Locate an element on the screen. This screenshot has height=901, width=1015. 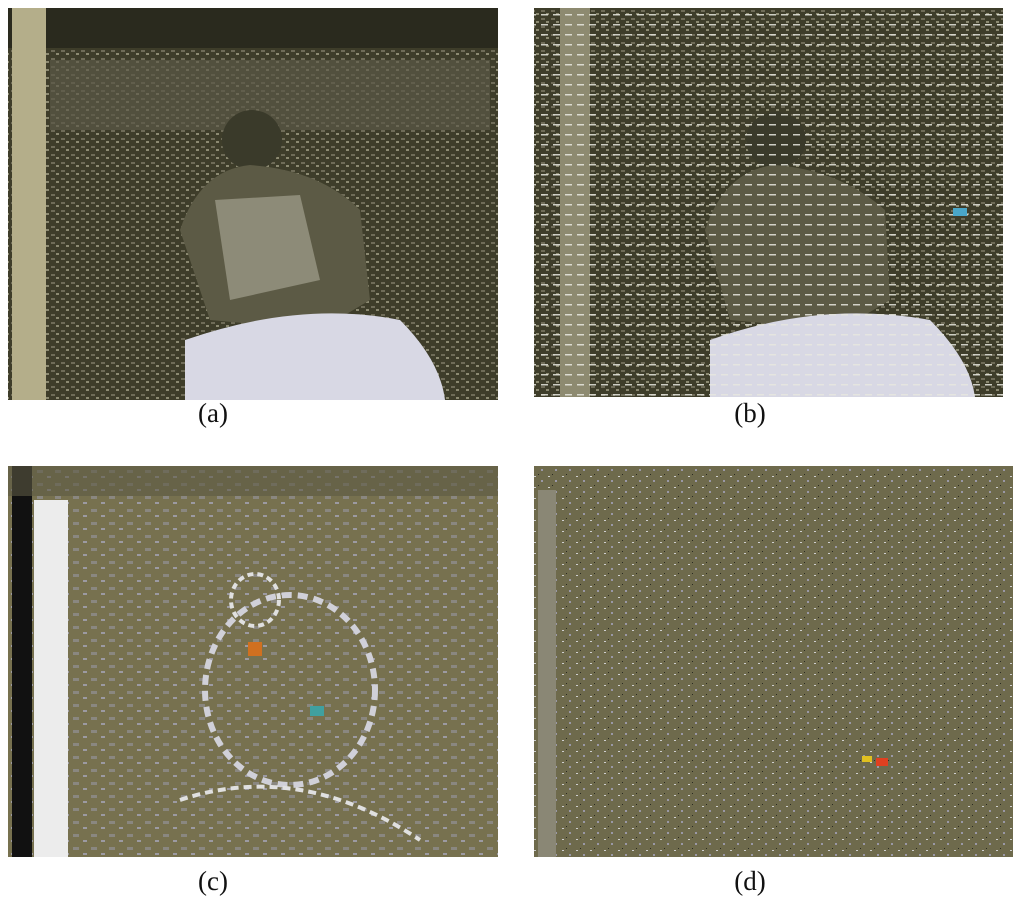
caption: (b) is located at coordinates (749, 413).